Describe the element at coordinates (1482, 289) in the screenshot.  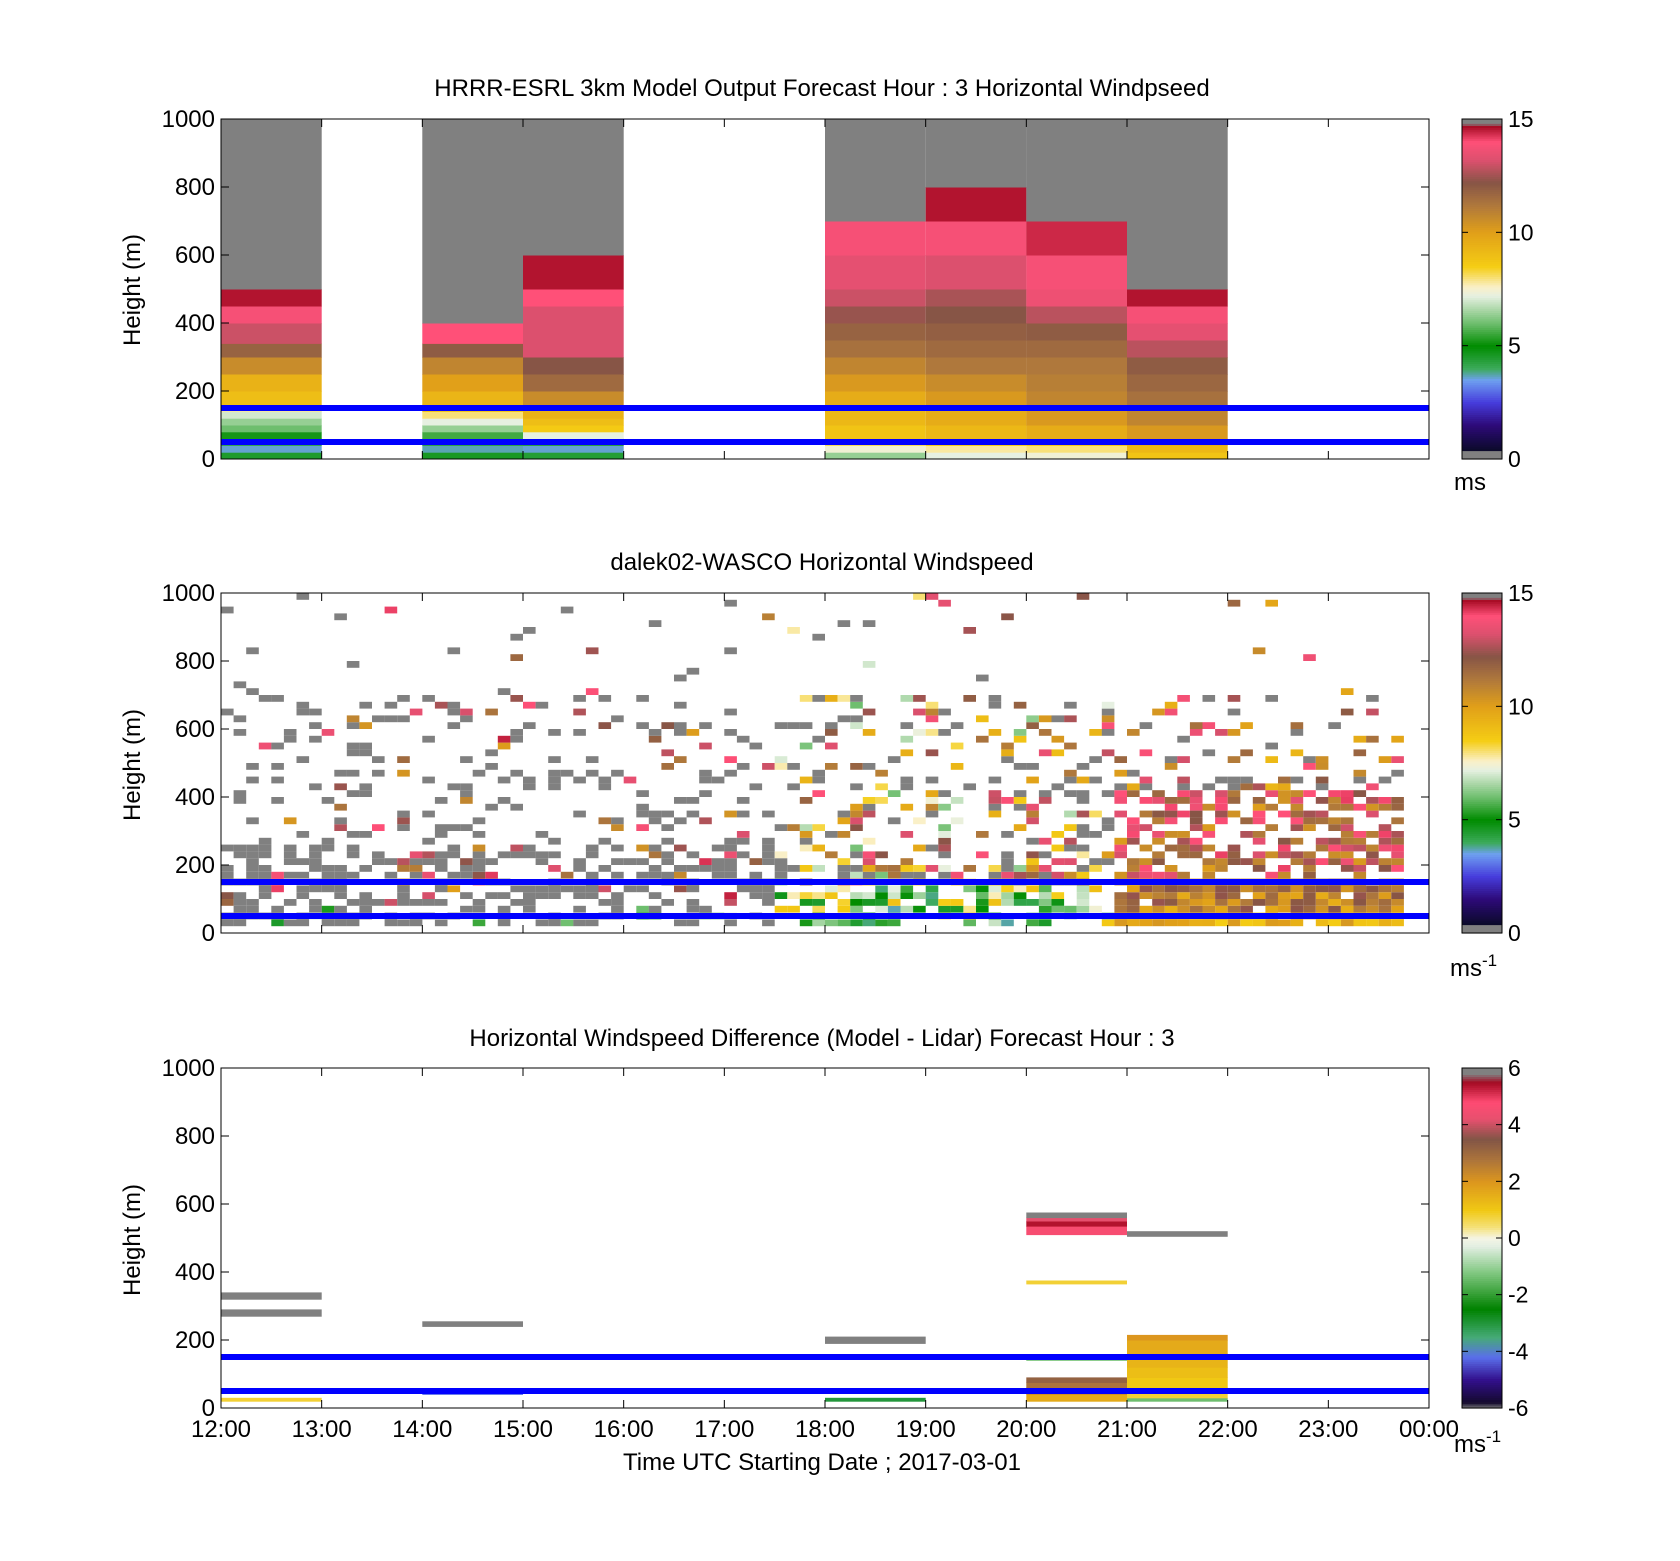
I see `colorbar-frame` at that location.